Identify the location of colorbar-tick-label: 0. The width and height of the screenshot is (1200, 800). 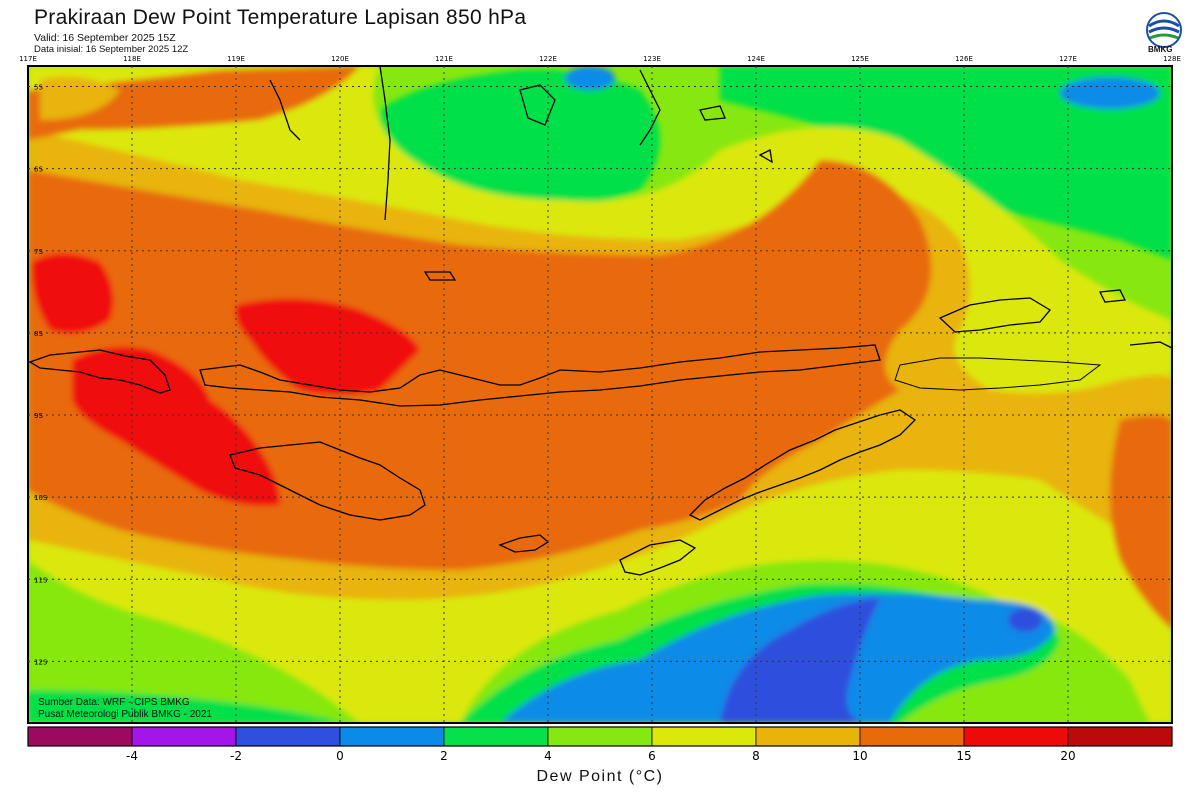
(340, 756).